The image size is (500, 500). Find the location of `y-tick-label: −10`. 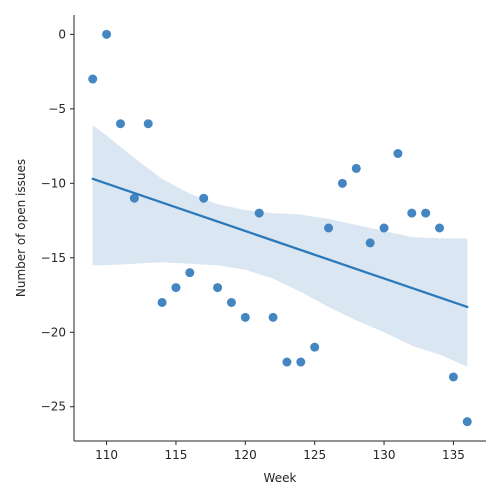

y-tick-label: −10 is located at coordinates (53, 183).